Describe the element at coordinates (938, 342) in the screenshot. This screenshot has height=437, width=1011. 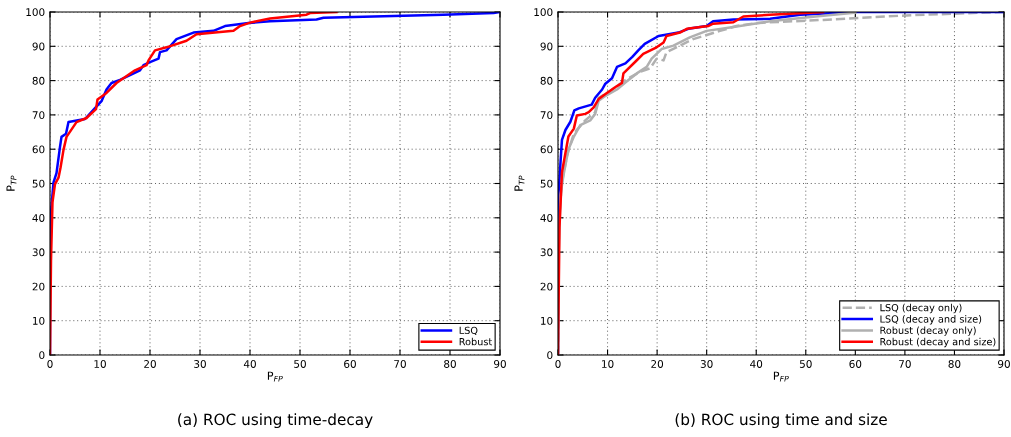
I see `legend-label: Robust (decay and size)` at that location.